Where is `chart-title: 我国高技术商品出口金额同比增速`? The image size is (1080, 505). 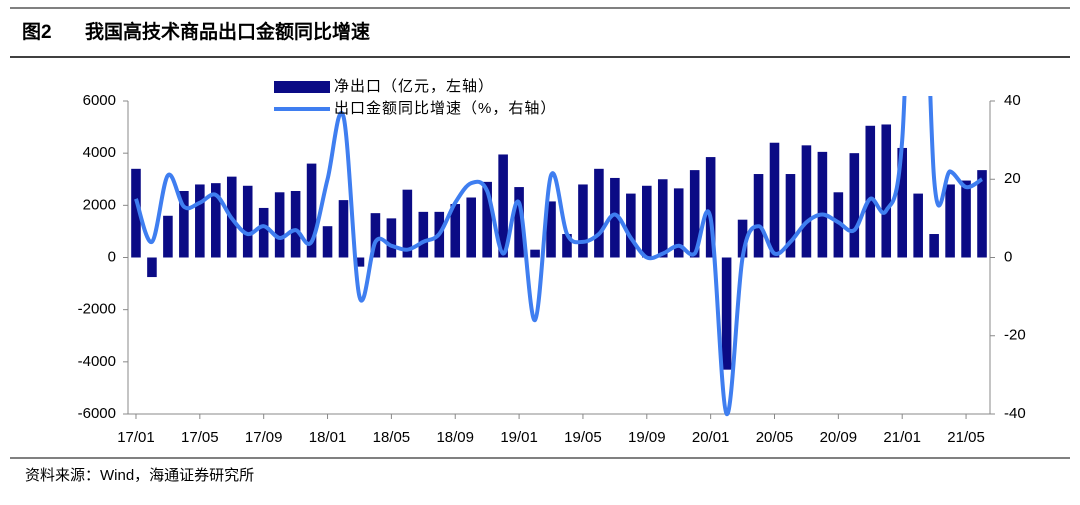
chart-title: 我国高技术商品出口金额同比增速 is located at coordinates (227, 31).